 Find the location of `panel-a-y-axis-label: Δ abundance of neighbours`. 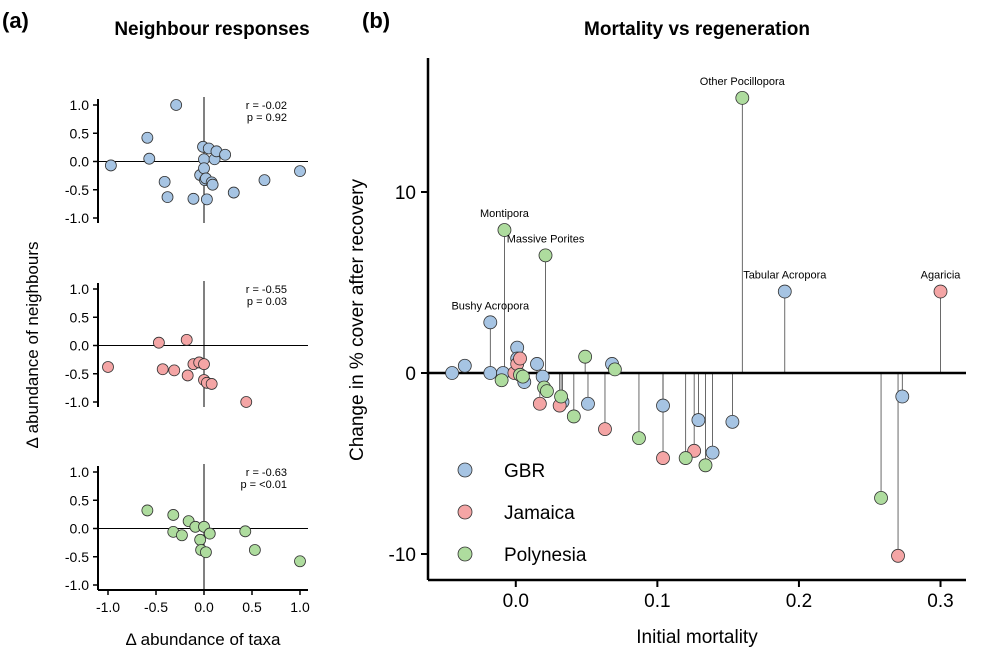

panel-a-y-axis-label: Δ abundance of neighbours is located at coordinates (32, 344).